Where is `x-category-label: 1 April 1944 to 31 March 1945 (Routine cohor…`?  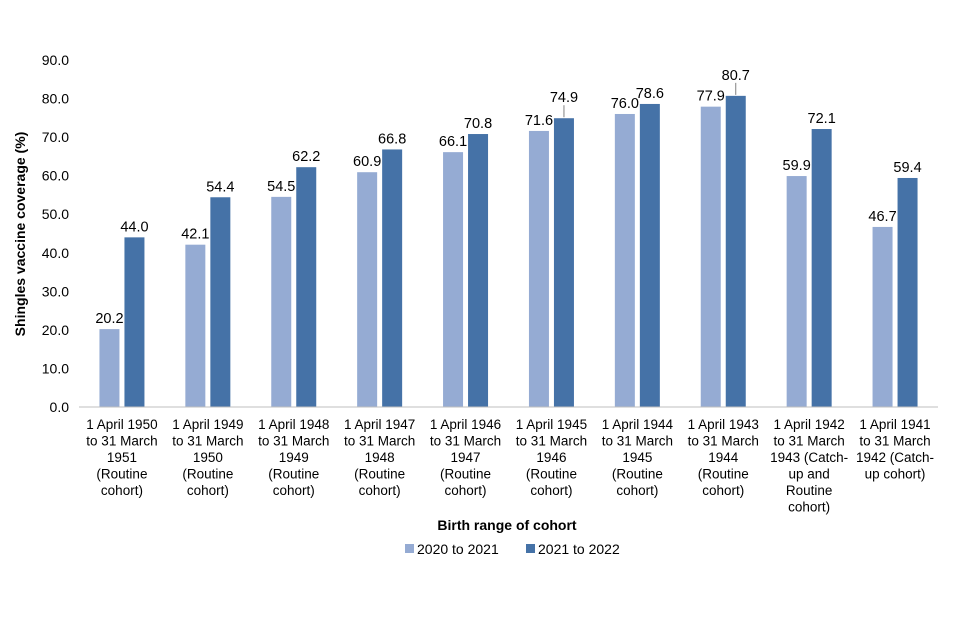 x-category-label: 1 April 1944 to 31 March 1945 (Routine cohor… is located at coordinates (638, 457).